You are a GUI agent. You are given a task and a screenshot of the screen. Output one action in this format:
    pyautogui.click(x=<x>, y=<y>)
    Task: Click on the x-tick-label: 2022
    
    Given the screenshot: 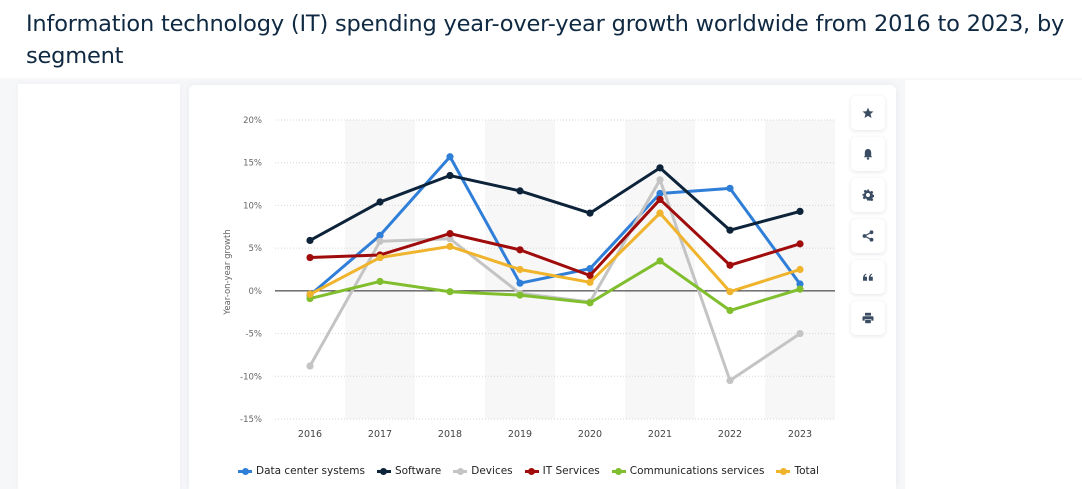 What is the action you would take?
    pyautogui.click(x=730, y=434)
    